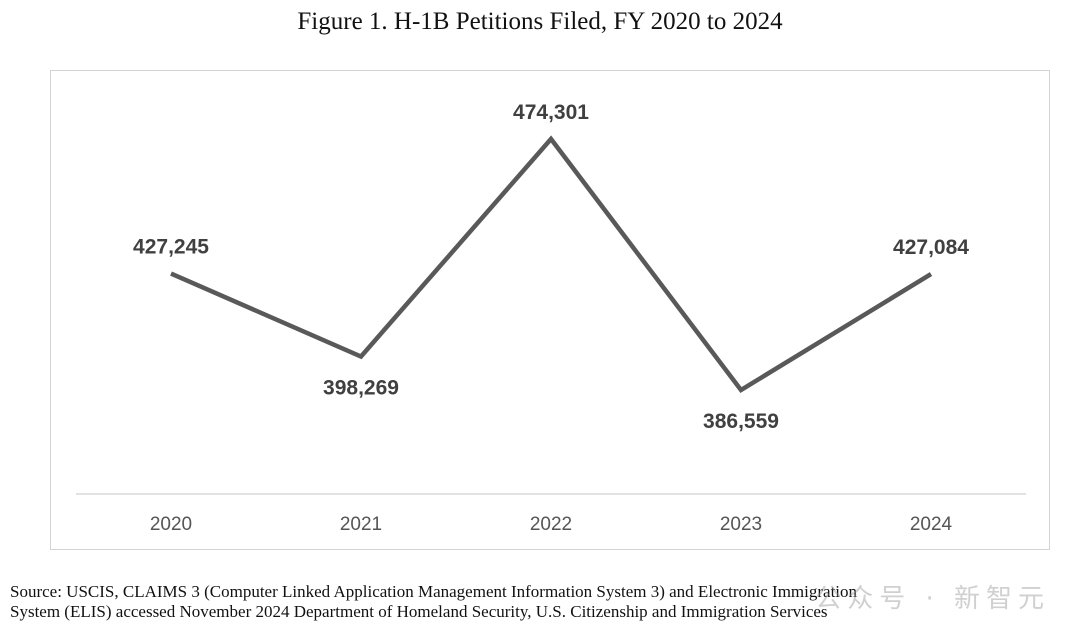  What do you see at coordinates (551, 524) in the screenshot?
I see `x-tick-label-2022: 2022` at bounding box center [551, 524].